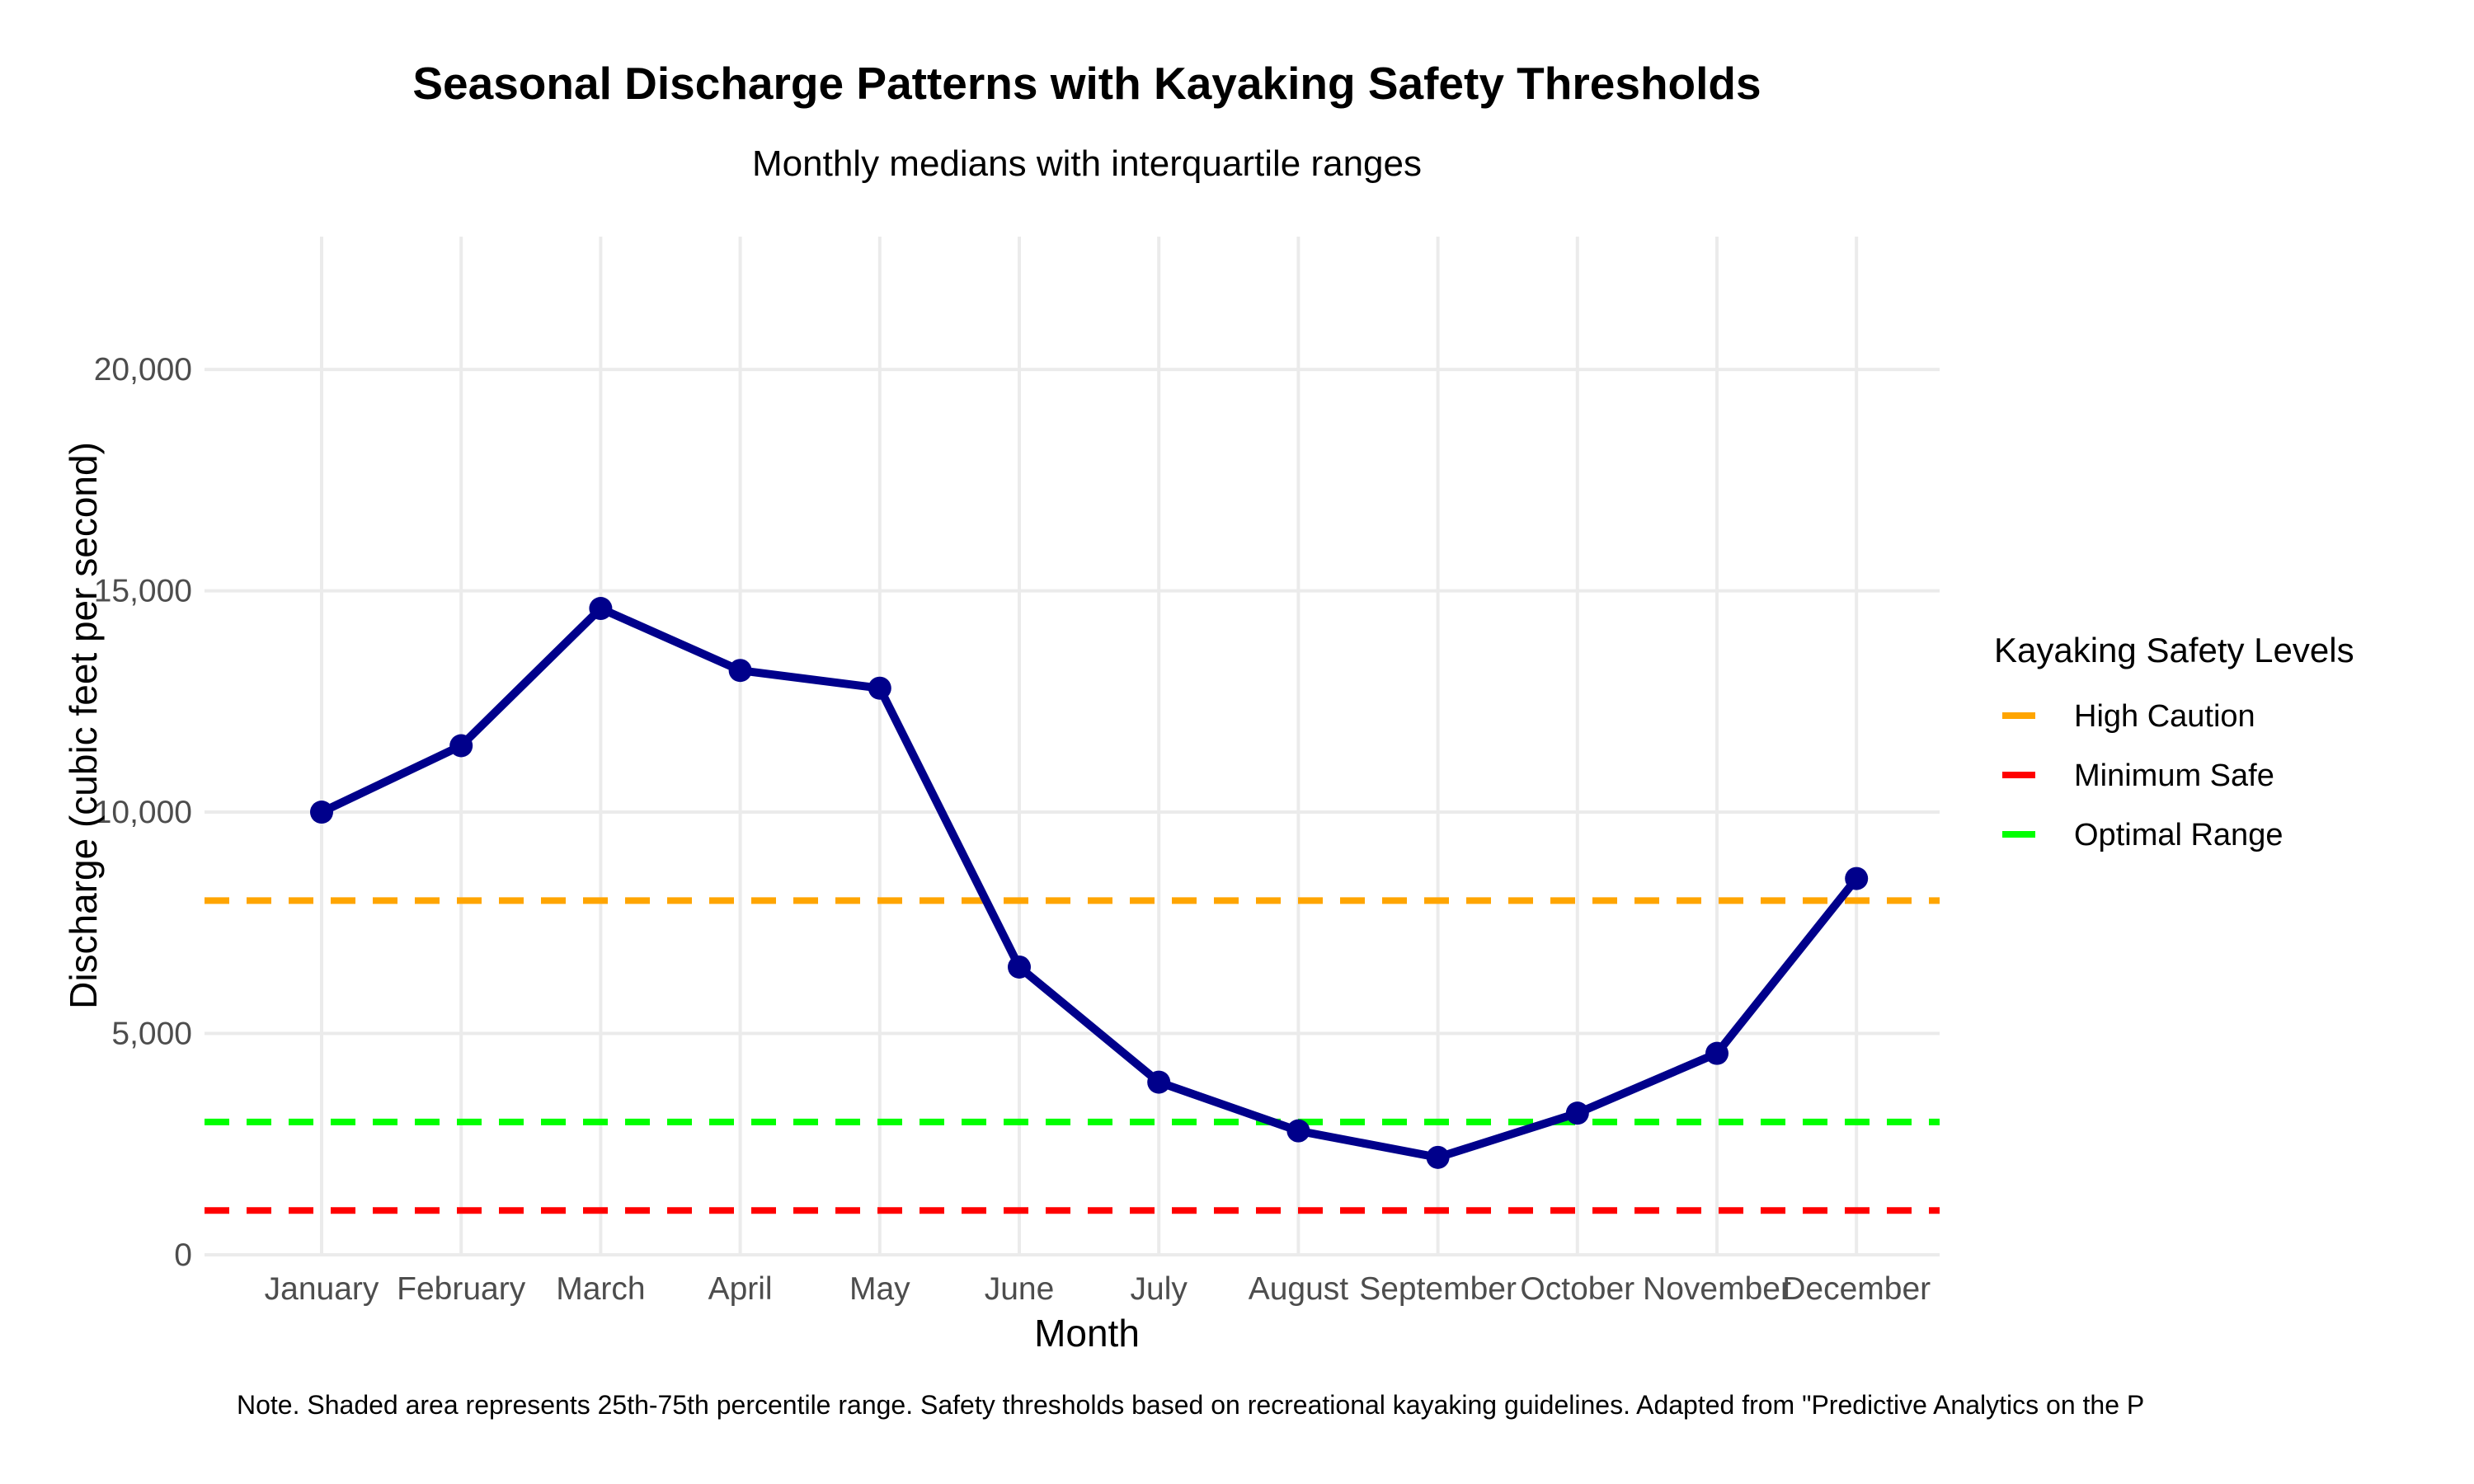  Describe the element at coordinates (1438, 1157) in the screenshot. I see `data-point-september` at that location.